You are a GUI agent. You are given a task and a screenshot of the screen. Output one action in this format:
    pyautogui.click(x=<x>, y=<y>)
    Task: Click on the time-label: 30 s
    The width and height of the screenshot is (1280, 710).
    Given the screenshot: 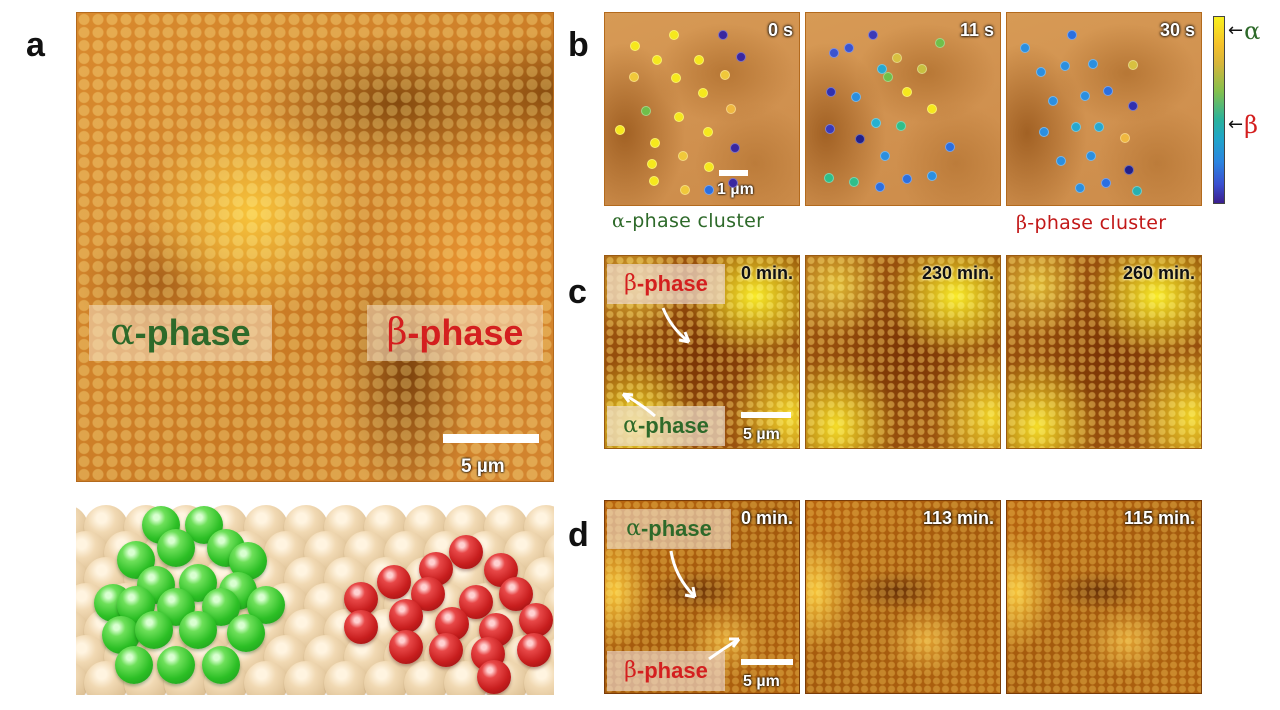 What is the action you would take?
    pyautogui.click(x=1177, y=30)
    